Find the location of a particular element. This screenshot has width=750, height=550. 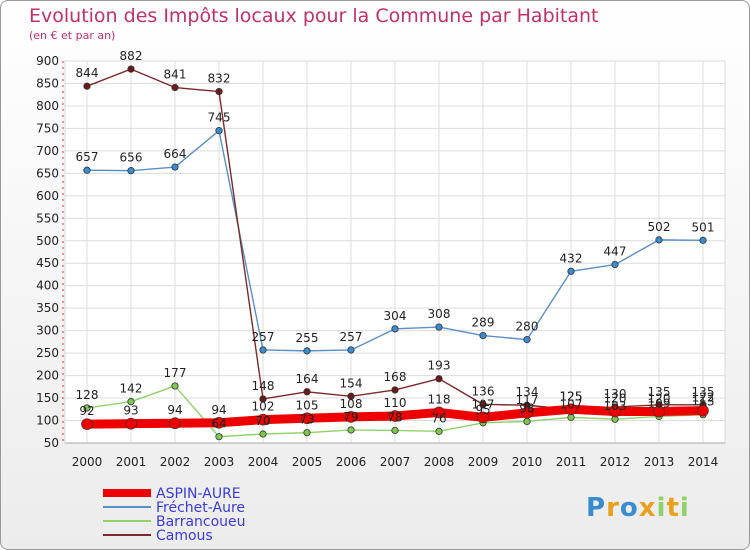

y-tick-label: 300 is located at coordinates (47, 331).